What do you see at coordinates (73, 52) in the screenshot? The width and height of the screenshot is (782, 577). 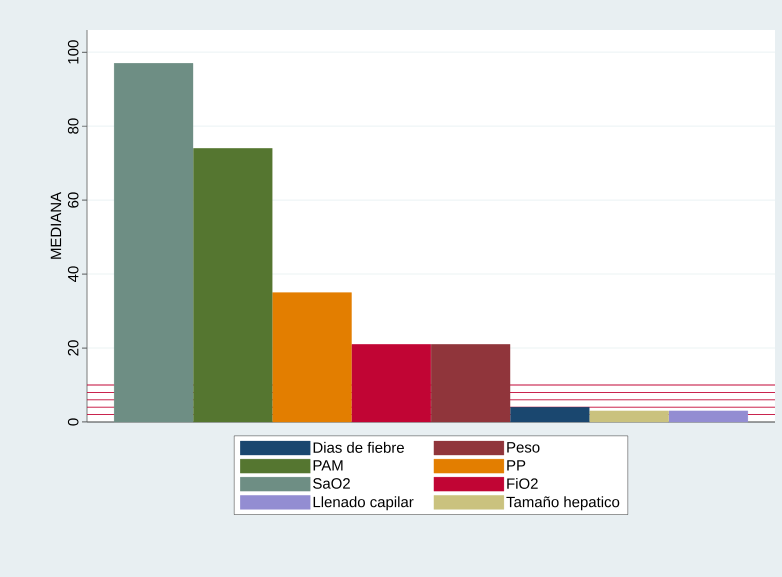 I see `y-tick-label: 100` at bounding box center [73, 52].